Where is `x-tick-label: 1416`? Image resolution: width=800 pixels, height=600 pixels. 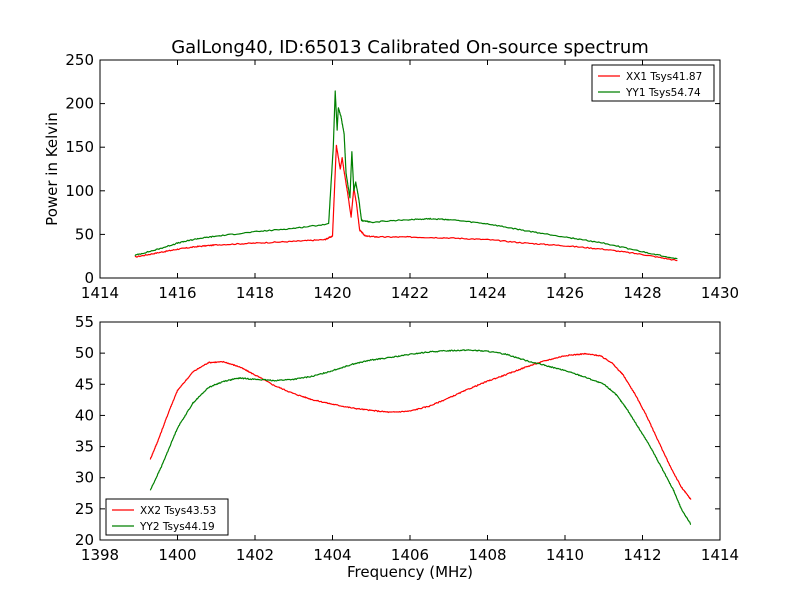 x-tick-label: 1416 is located at coordinates (177, 293).